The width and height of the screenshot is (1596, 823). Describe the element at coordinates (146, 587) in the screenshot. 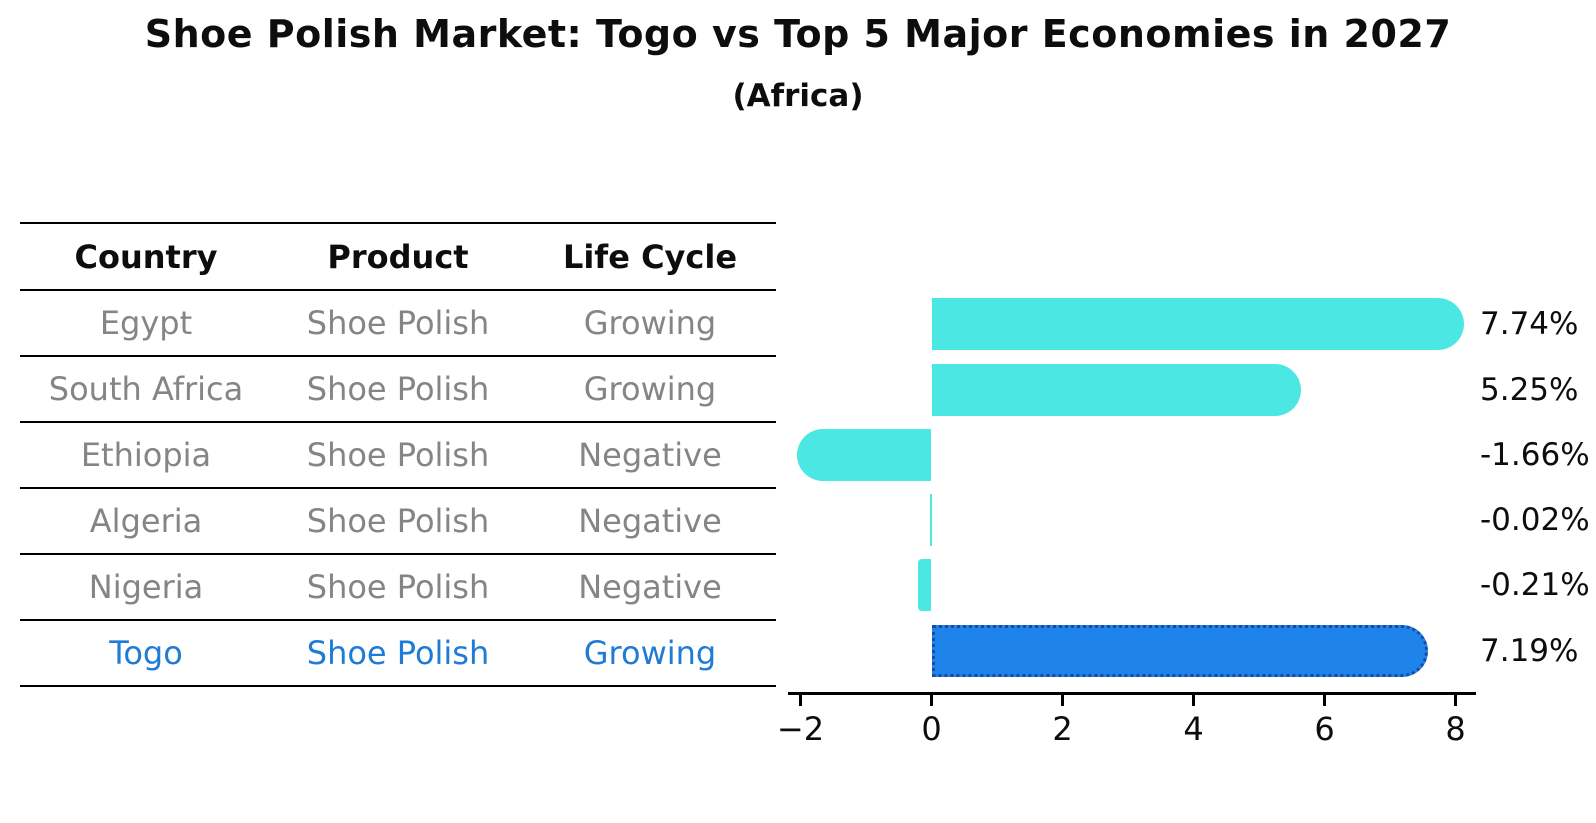

I see `cell-country: Nigeria` at that location.